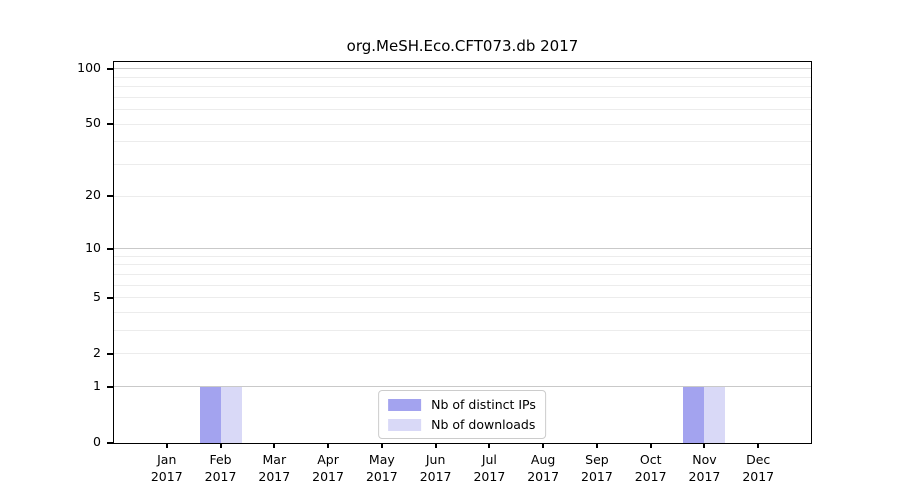 This screenshot has width=900, height=500. Describe the element at coordinates (405, 404) in the screenshot. I see `legend-swatch-distinct-ips` at that location.